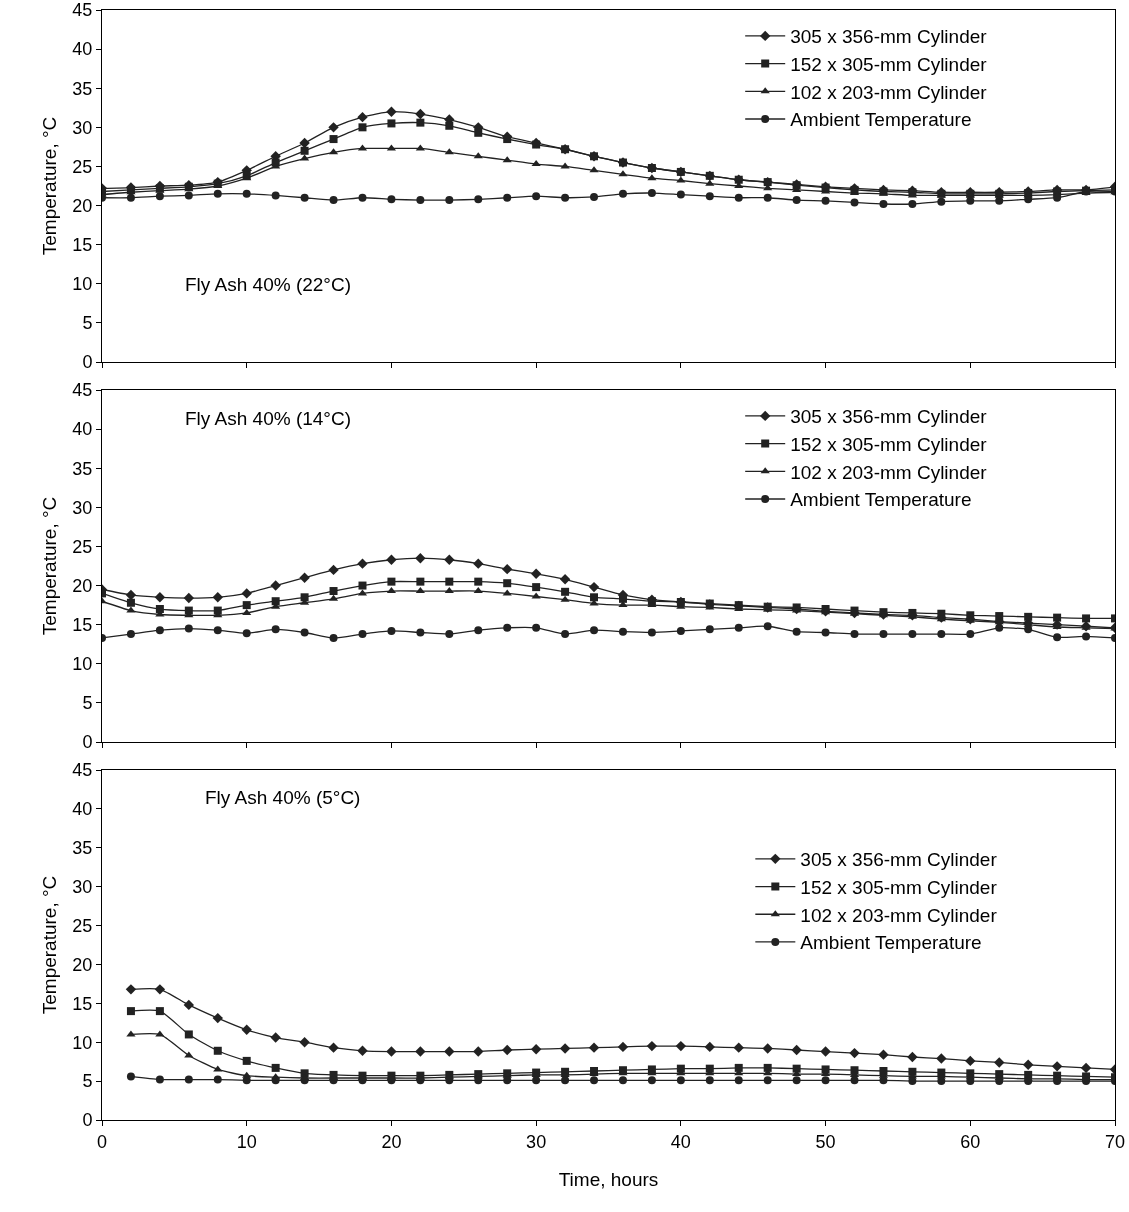 This screenshot has width=1129, height=1212. I want to click on x-tick-label: 50, so click(825, 1141).